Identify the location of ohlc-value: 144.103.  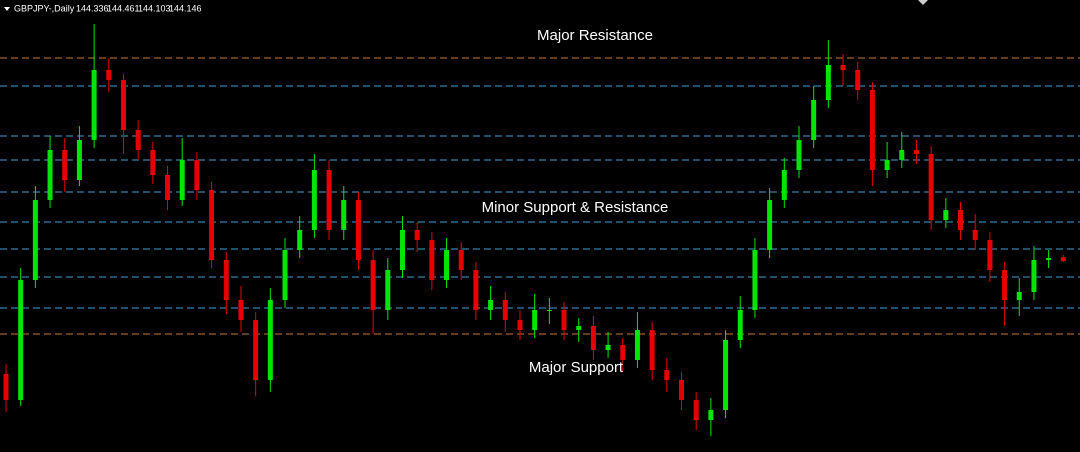
(154, 8).